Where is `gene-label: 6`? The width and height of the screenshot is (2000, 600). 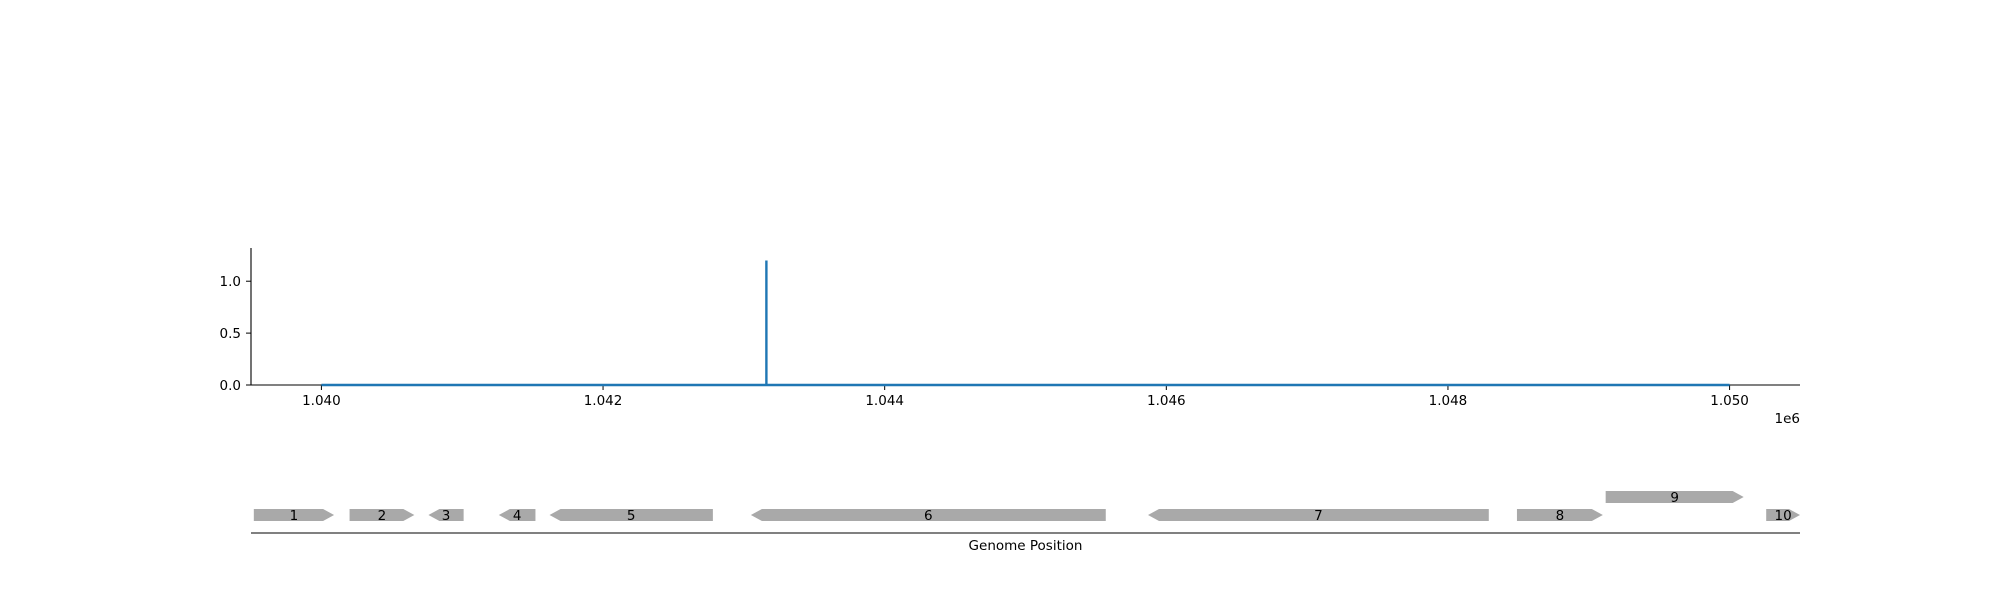 gene-label: 6 is located at coordinates (928, 516).